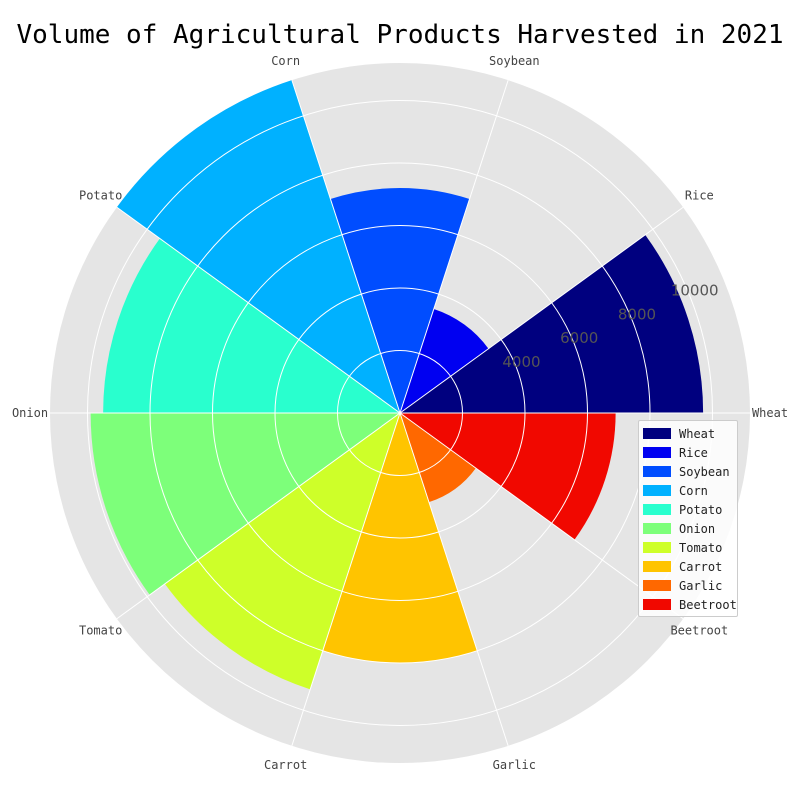 This screenshot has width=800, height=800. What do you see at coordinates (697, 433) in the screenshot?
I see `legend-label: Wheat` at bounding box center [697, 433].